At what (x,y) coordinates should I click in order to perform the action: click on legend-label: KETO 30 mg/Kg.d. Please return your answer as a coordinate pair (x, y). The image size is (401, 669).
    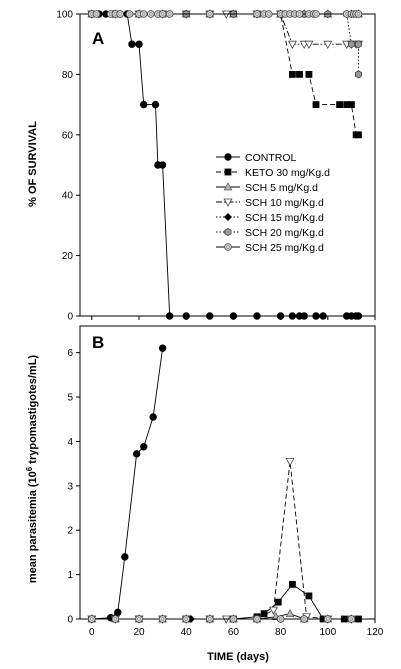
    Looking at the image, I should click on (287, 173).